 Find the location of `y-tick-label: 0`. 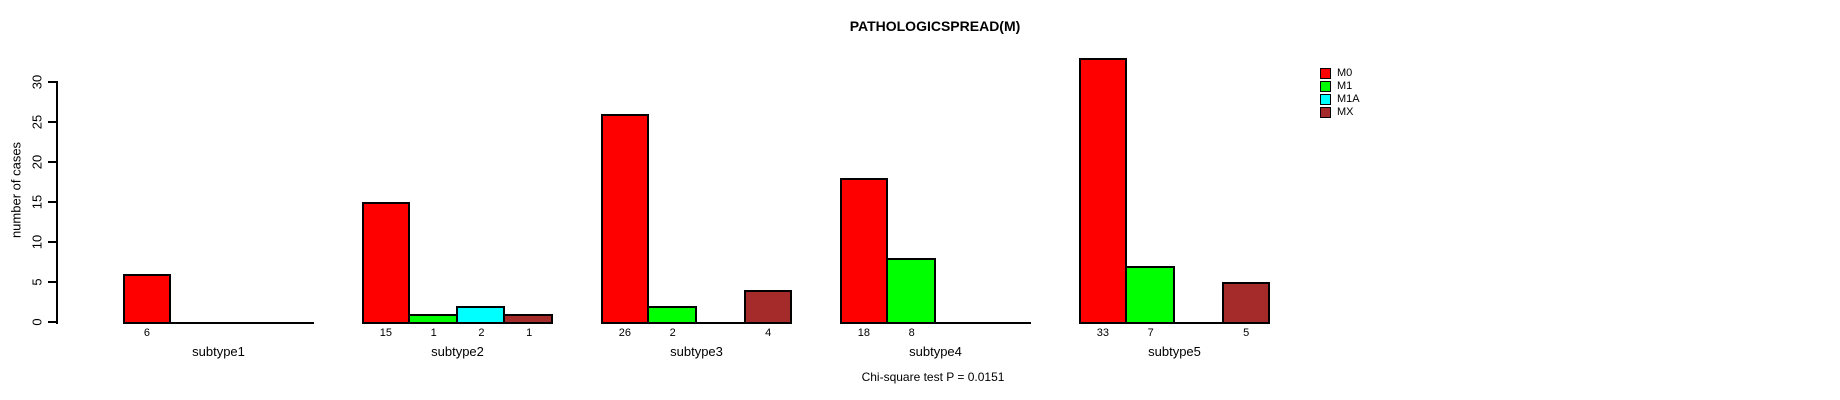

y-tick-label: 0 is located at coordinates (37, 322).